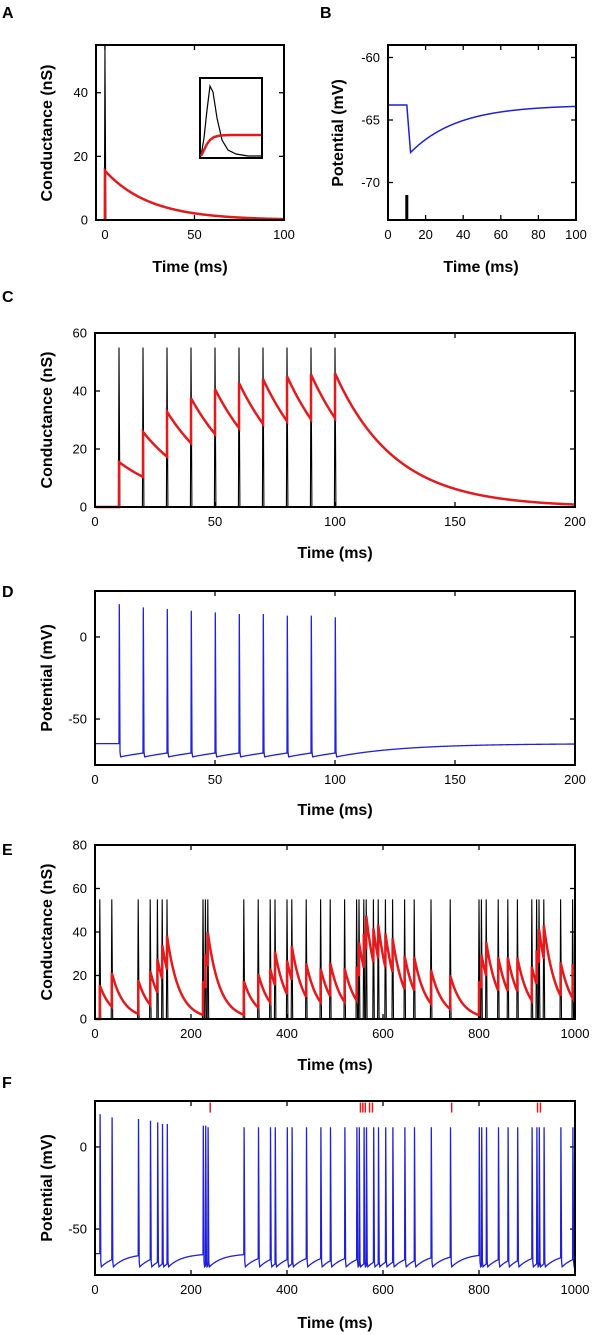 The height and width of the screenshot is (1335, 600). I want to click on panel-C-xlabel: Time (ms), so click(334, 553).